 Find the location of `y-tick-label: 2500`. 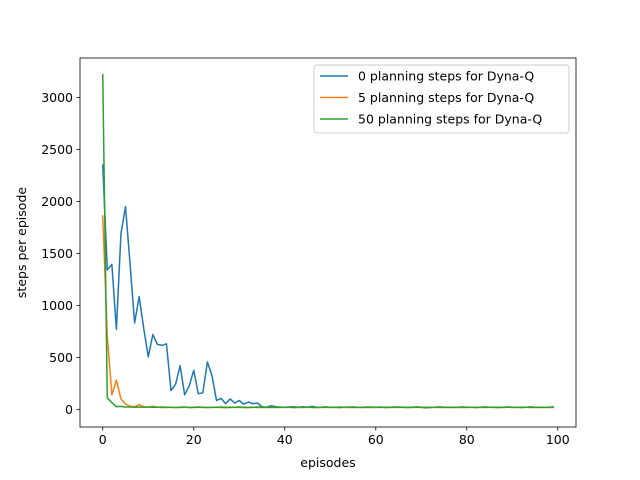

y-tick-label: 2500 is located at coordinates (57, 149).